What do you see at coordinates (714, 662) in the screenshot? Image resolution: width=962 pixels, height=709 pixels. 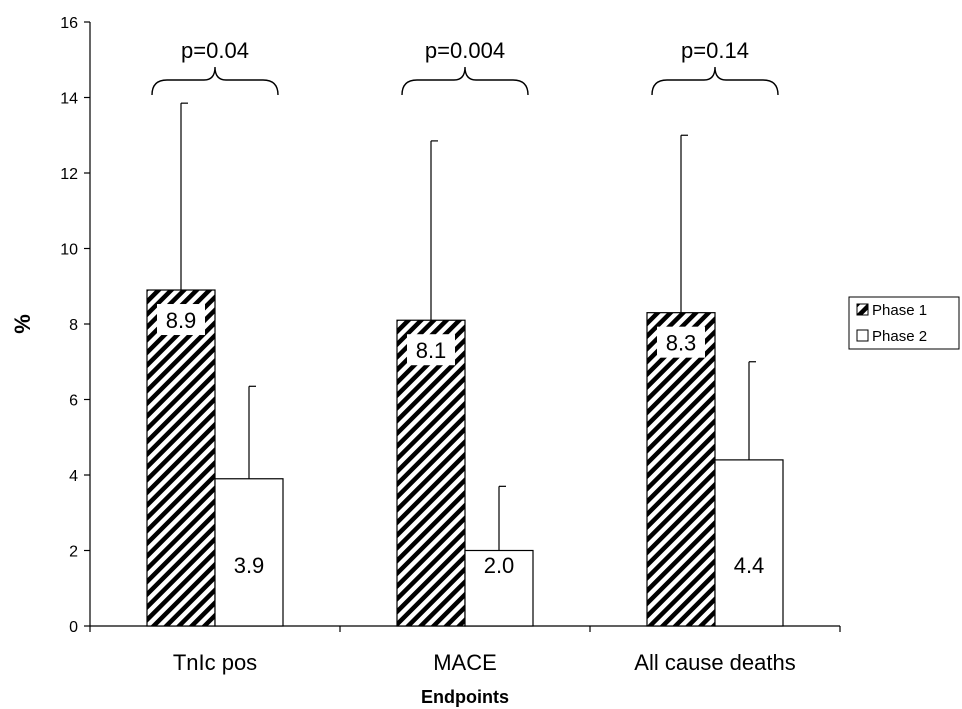 I see `x-category-label: All cause deaths` at bounding box center [714, 662].